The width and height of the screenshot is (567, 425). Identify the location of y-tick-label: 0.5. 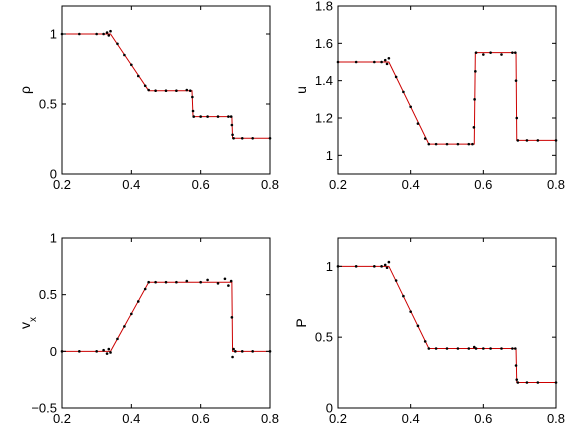
(324, 337).